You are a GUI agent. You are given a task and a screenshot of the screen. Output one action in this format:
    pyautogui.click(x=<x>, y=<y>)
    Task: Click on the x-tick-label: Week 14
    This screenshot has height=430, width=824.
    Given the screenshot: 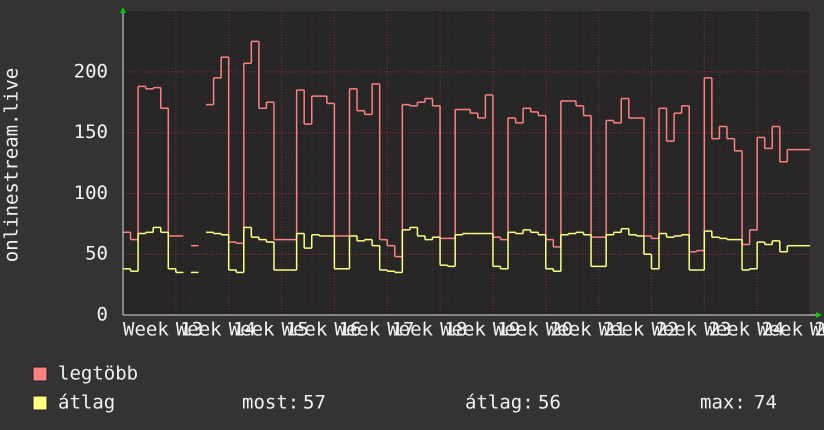 What is the action you would take?
    pyautogui.click(x=216, y=330)
    